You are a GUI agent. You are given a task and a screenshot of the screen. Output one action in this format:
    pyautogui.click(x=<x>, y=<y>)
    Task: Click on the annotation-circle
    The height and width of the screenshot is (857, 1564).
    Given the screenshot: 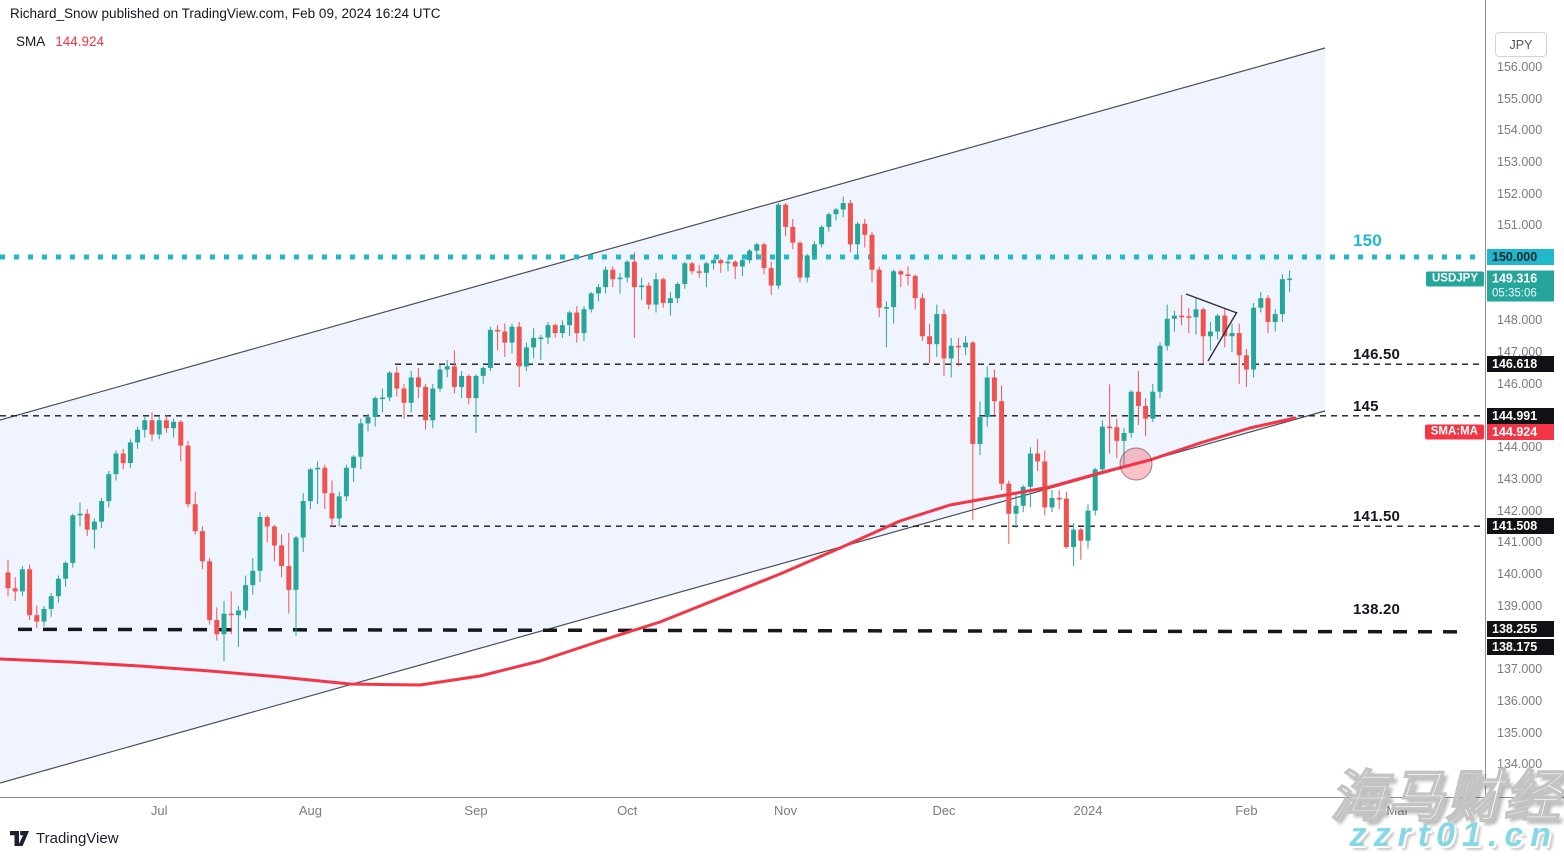 What is the action you would take?
    pyautogui.click(x=1136, y=464)
    